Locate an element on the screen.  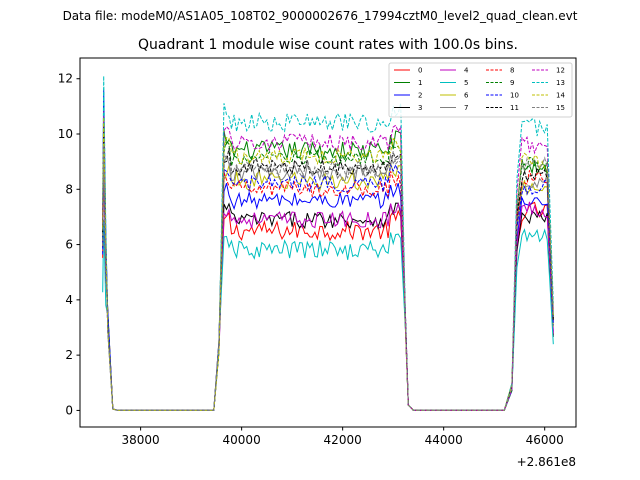
legend-label: 5 is located at coordinates (466, 83).